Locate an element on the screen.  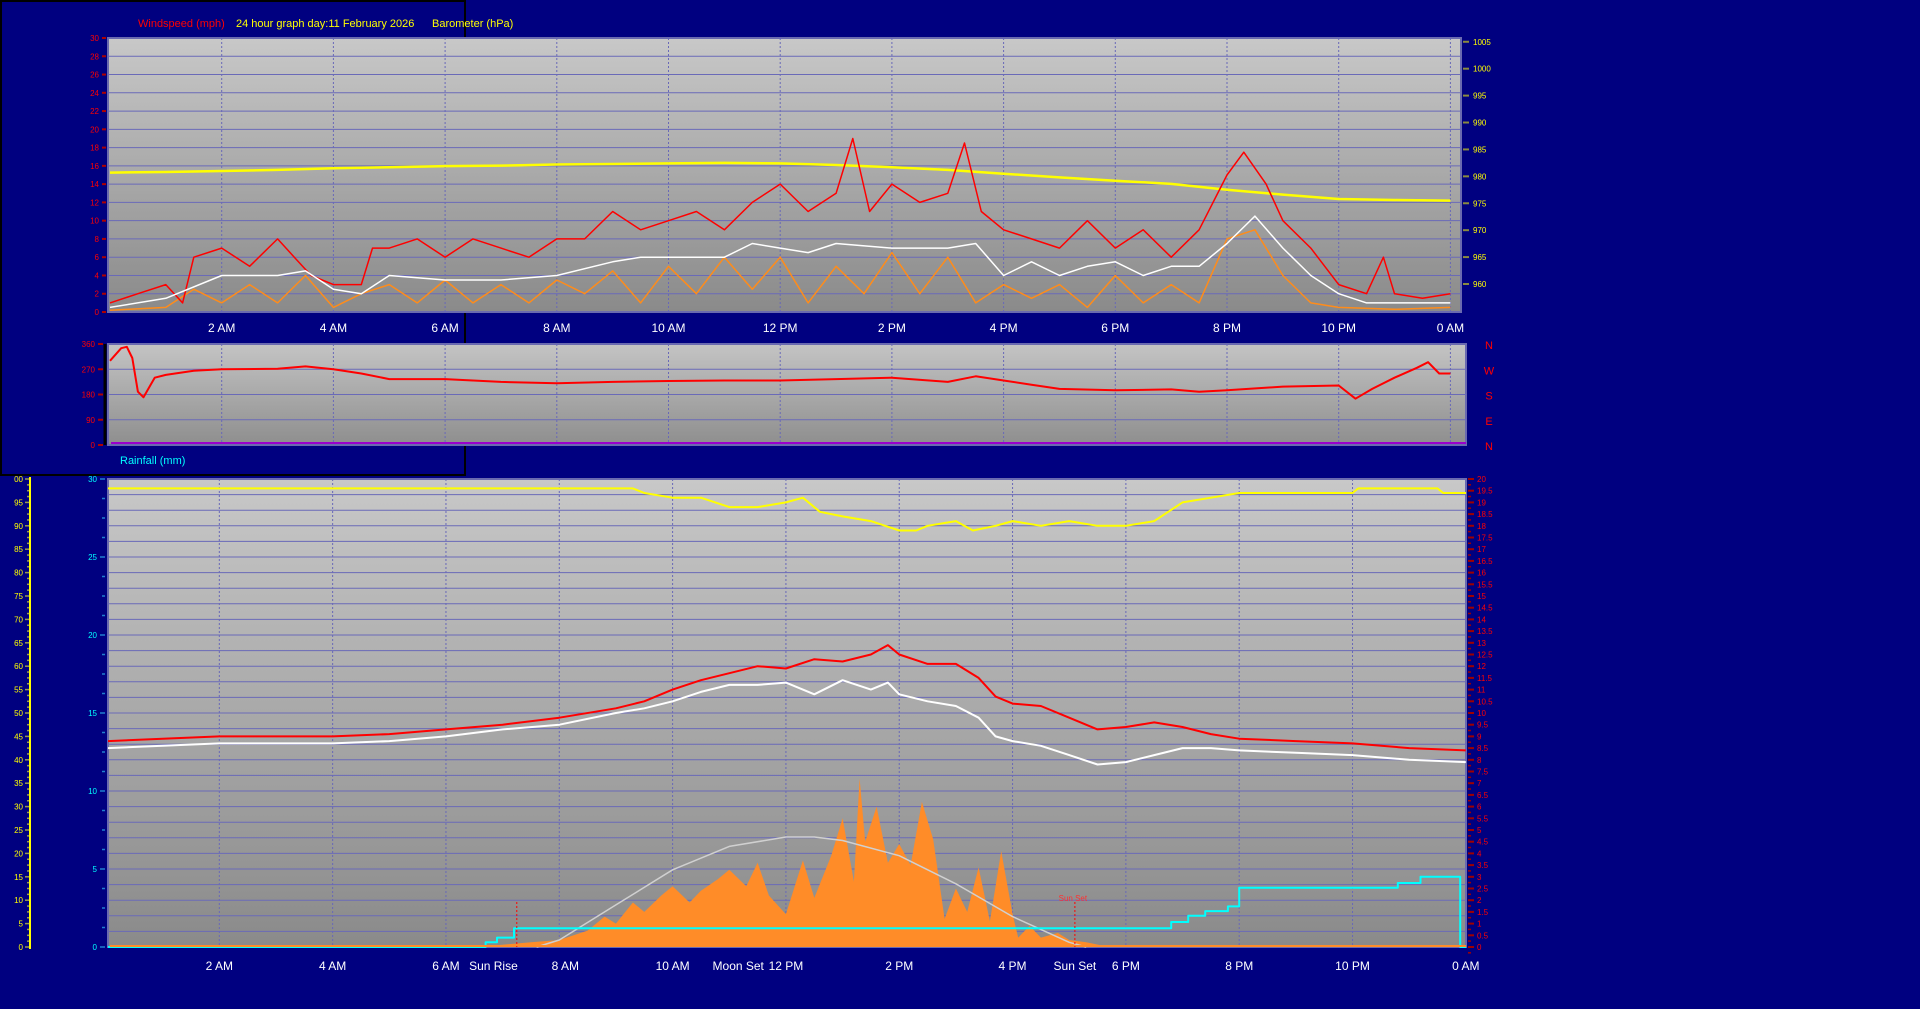
moonset-label: Moon Set is located at coordinates (739, 966).